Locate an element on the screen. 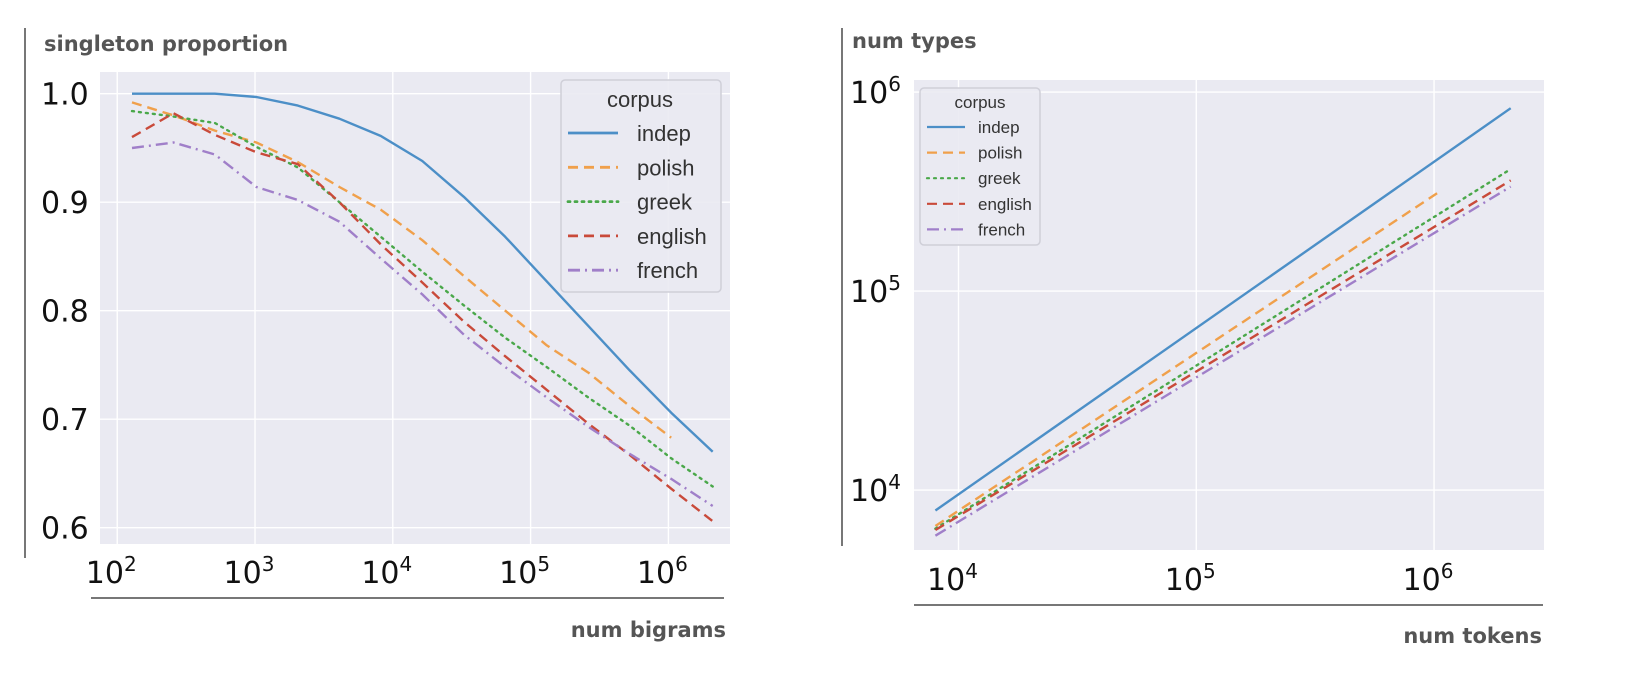  right-y-axis-title: num types is located at coordinates (914, 41).